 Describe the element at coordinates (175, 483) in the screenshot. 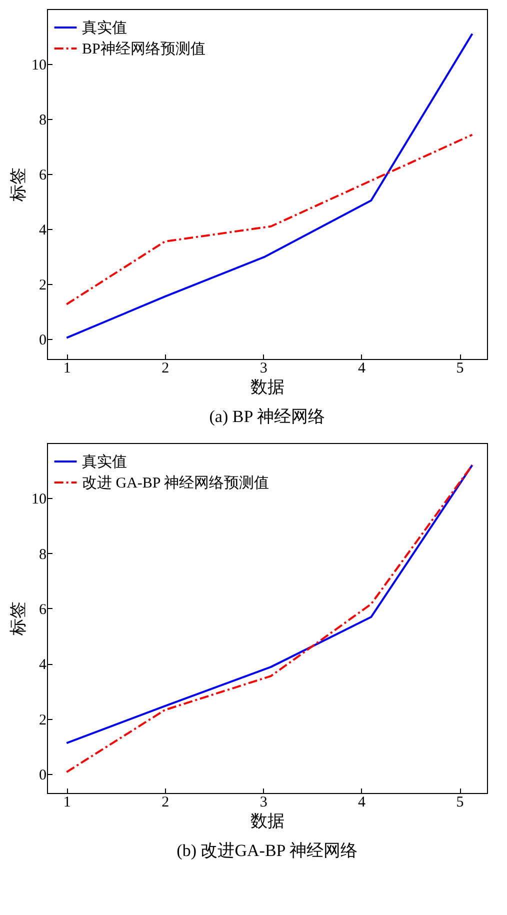

I see `legend-label: 改进 GA-BP 神经网络预测值` at that location.